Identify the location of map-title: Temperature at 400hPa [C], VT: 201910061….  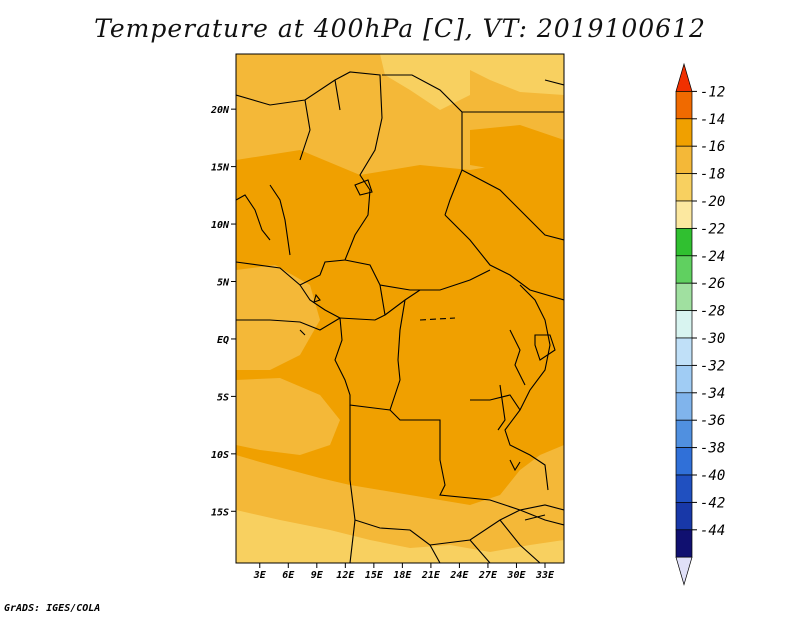
(400, 28).